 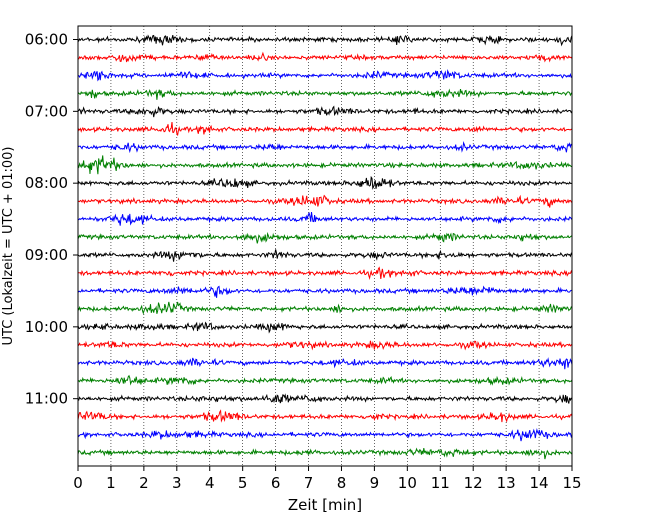 I want to click on x-tick-label-1: 1, so click(x=111, y=483).